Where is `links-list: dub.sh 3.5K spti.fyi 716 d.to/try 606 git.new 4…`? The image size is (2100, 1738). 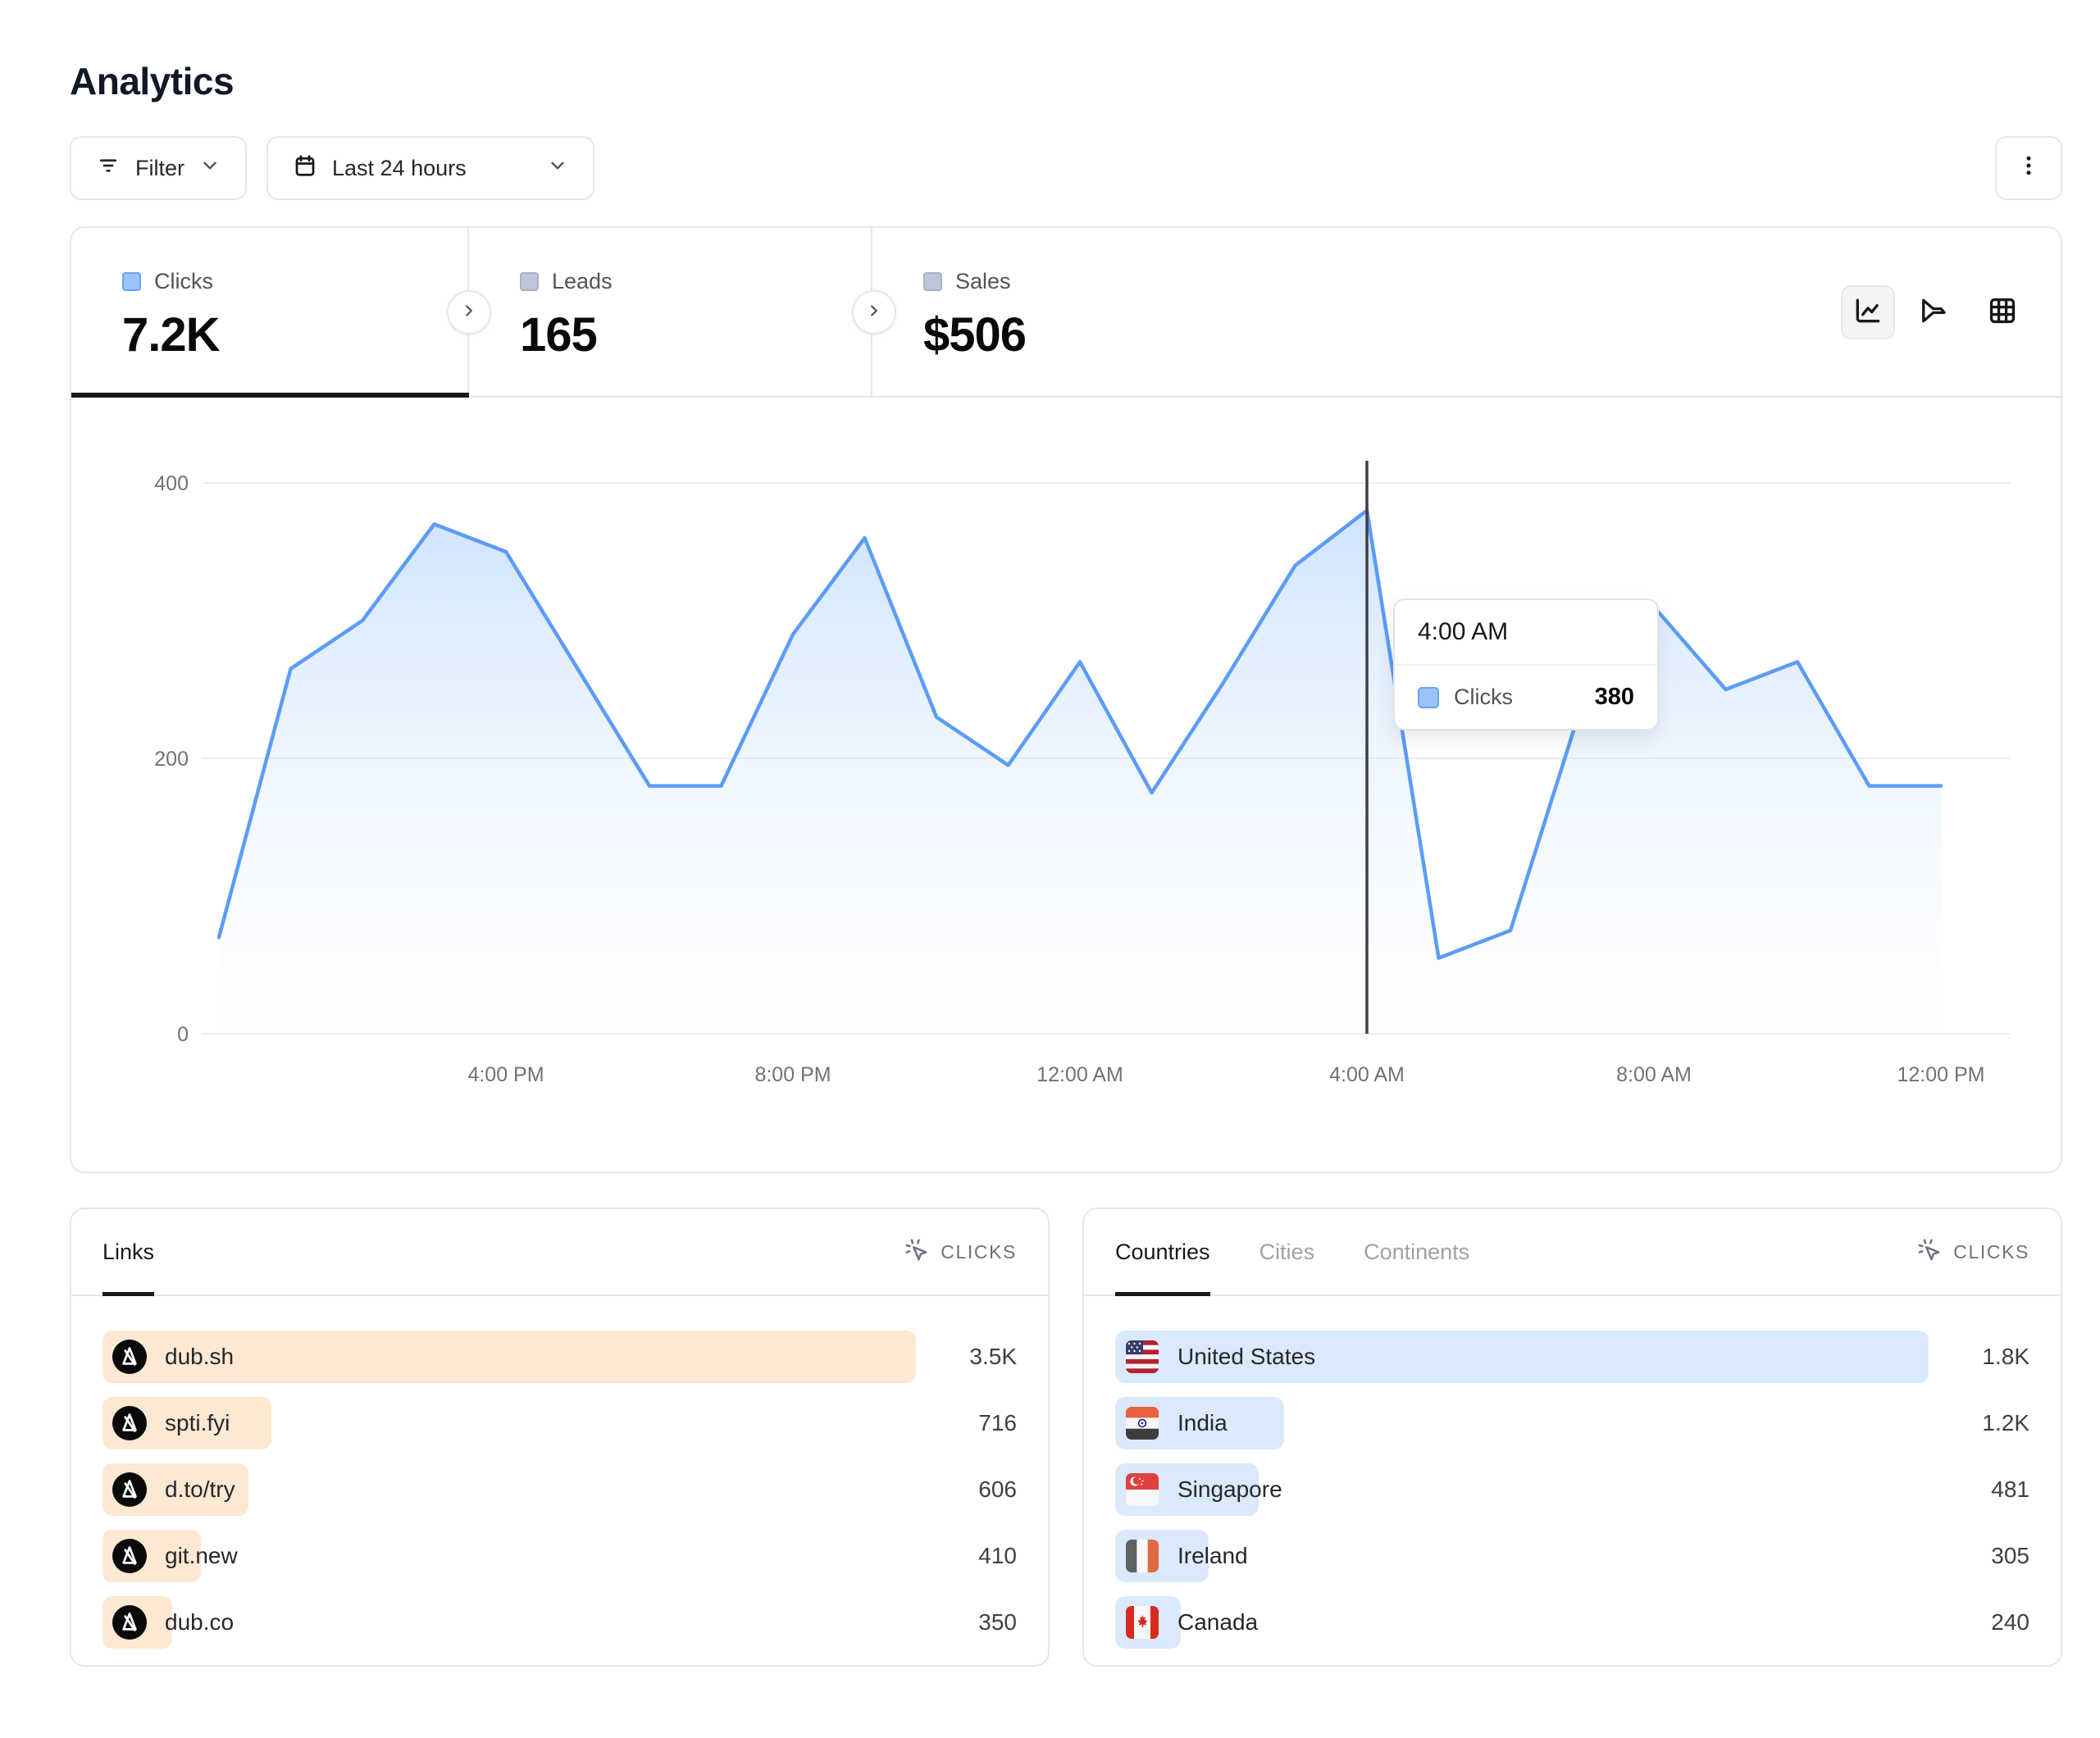 links-list: dub.sh 3.5K spti.fyi 716 d.to/try 606 git.new 4… is located at coordinates (559, 1472).